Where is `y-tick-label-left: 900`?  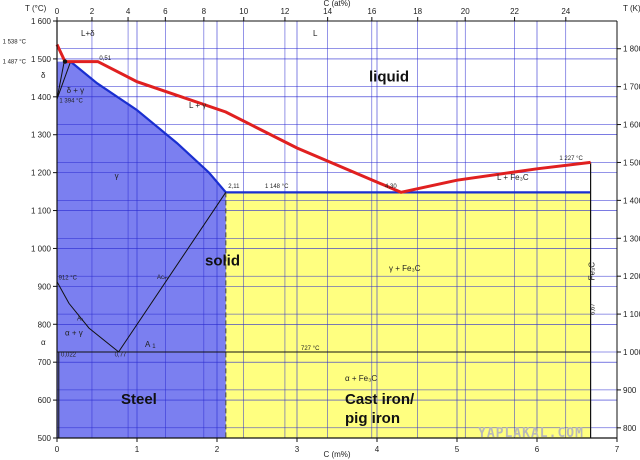
y-tick-label-left: 900 is located at coordinates (45, 286).